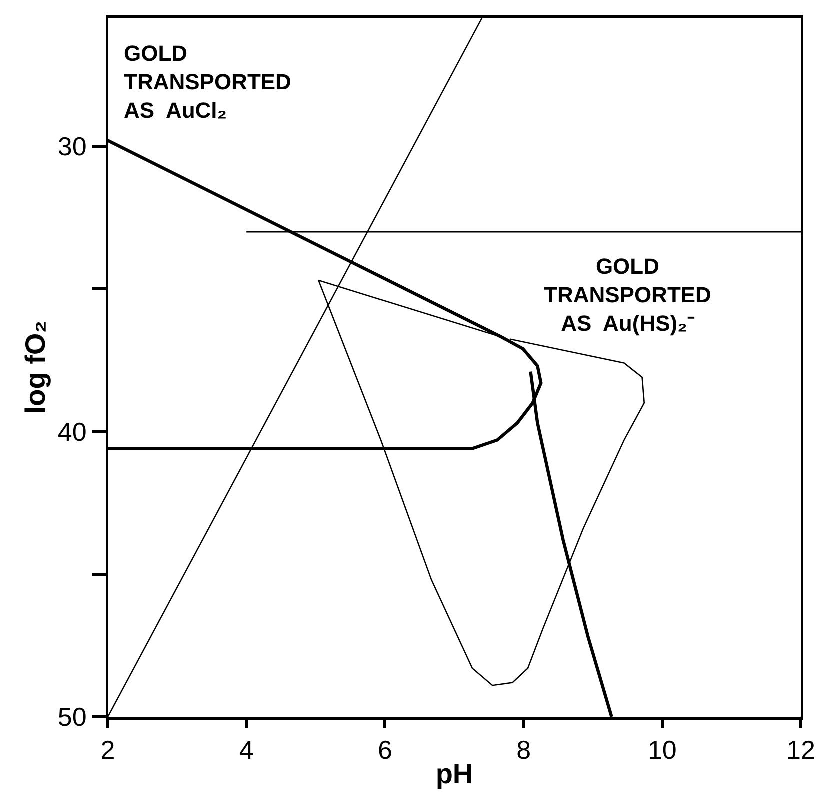 The width and height of the screenshot is (829, 797). I want to click on annotation: GOLD TRANSPORTED AS Au(HS)₂⁻, so click(628, 295).